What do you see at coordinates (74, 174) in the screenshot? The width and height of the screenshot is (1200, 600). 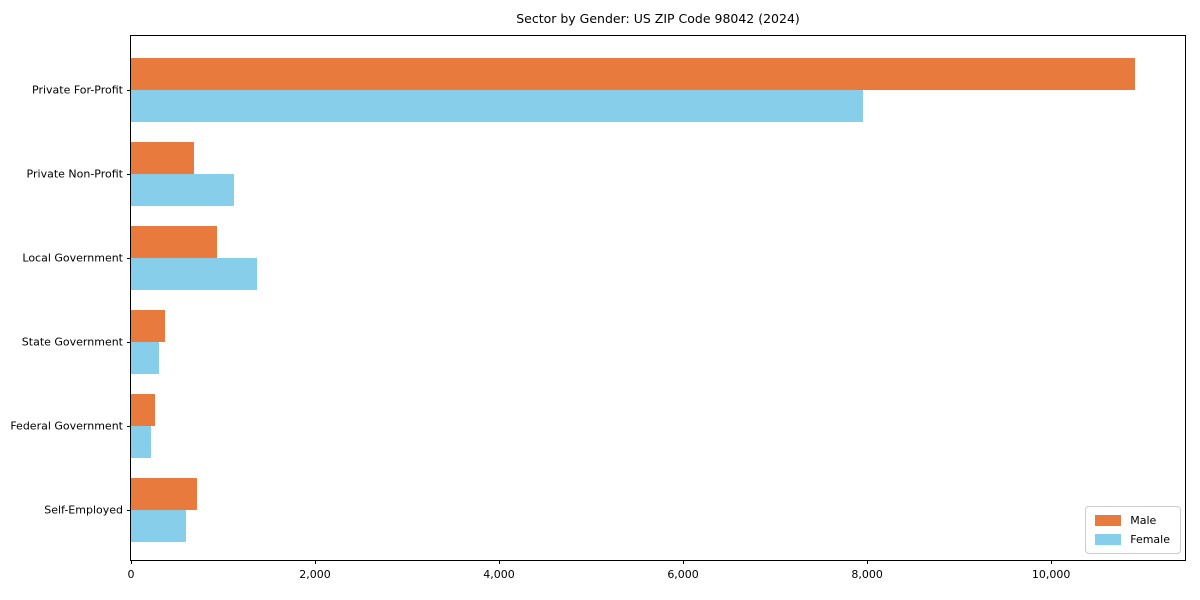 I see `y-tick-label: Private Non-Profit` at bounding box center [74, 174].